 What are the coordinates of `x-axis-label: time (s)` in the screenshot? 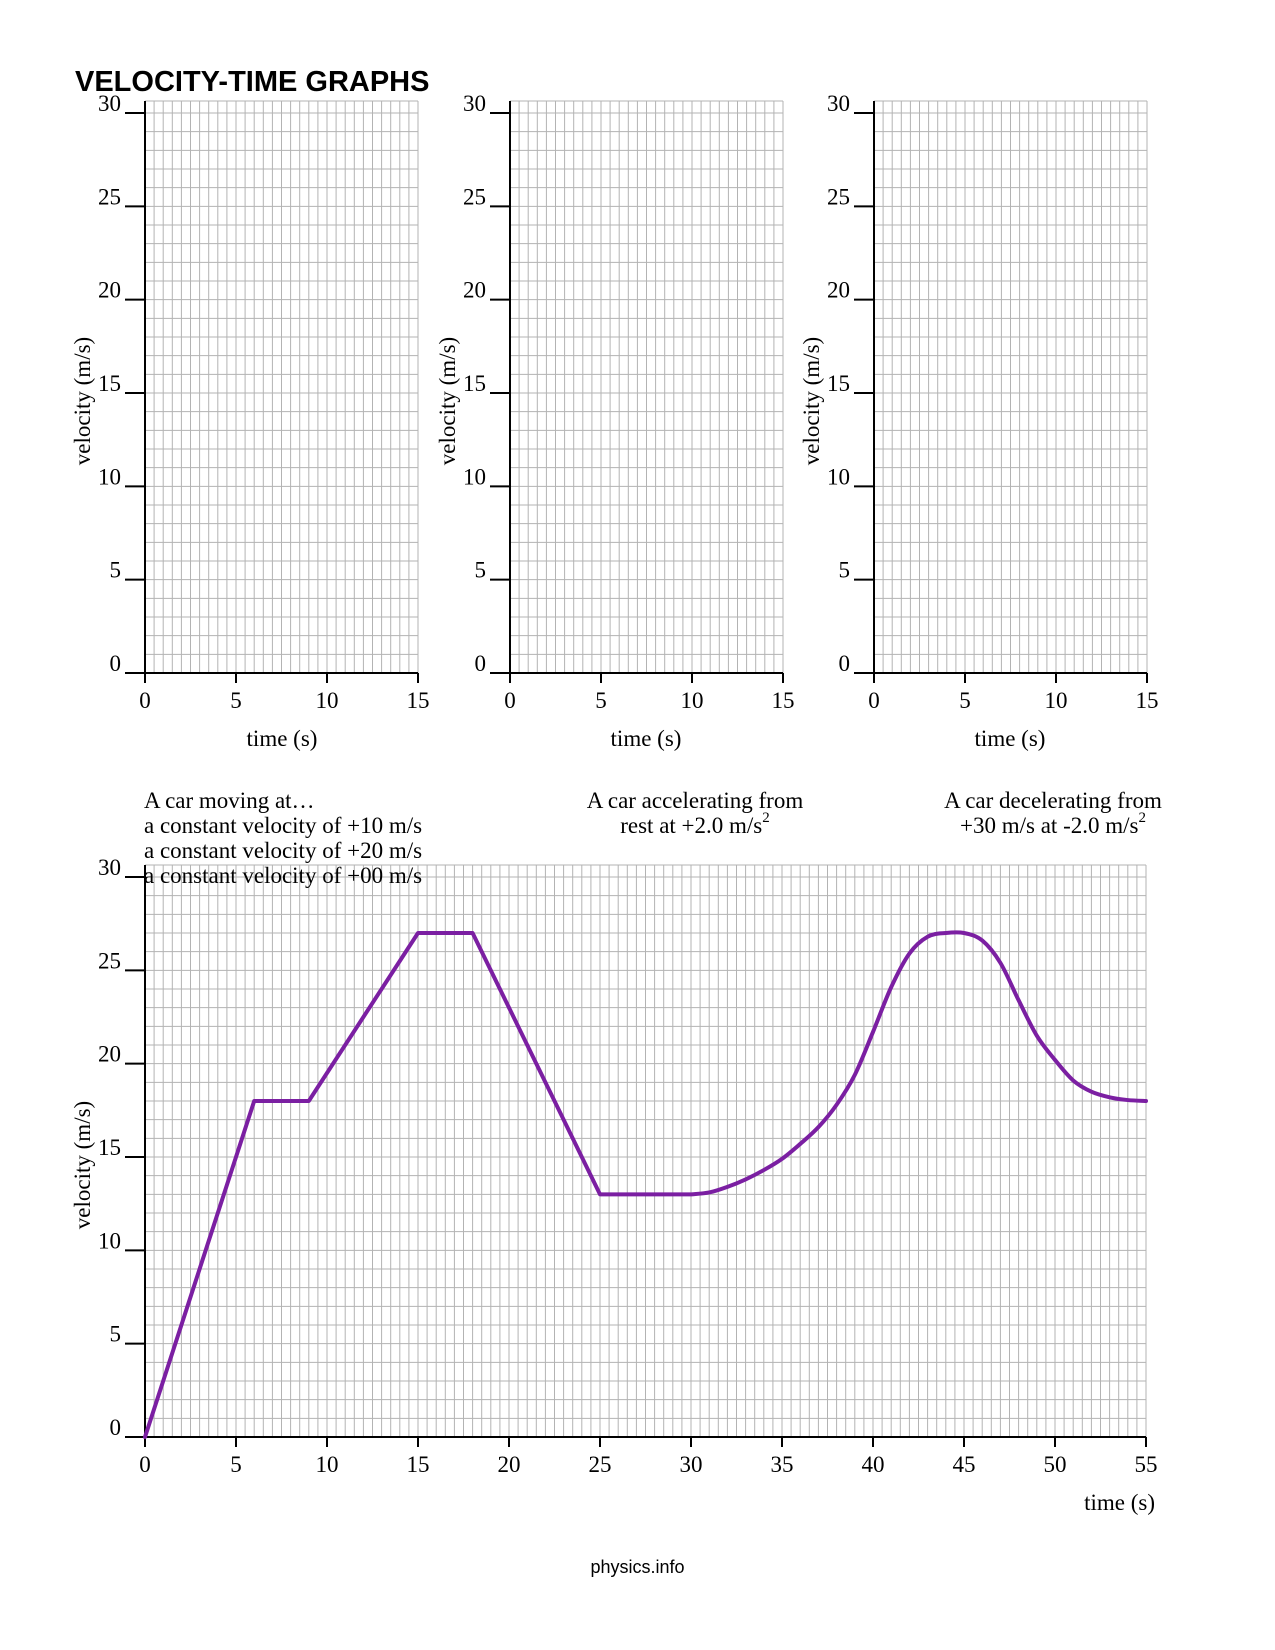 It's located at (646, 738).